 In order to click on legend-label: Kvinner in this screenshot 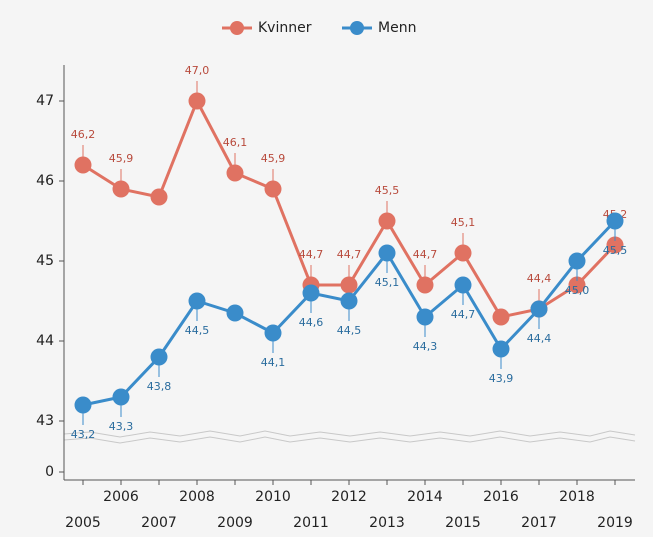, I will do `click(285, 28)`.